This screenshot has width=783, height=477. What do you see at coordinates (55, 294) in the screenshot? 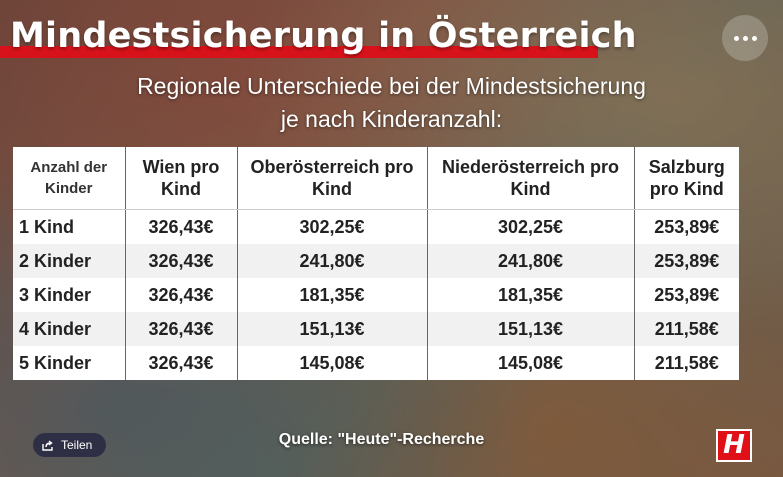
I see `row-label: 3 Kinder` at bounding box center [55, 294].